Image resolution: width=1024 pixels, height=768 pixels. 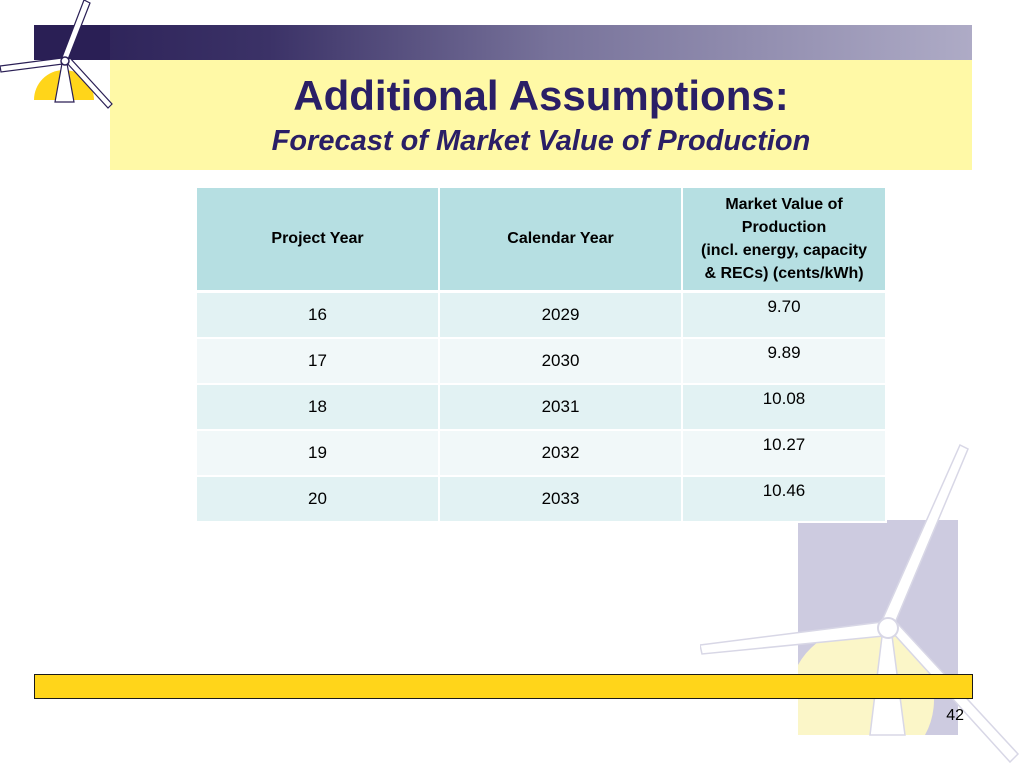 I want to click on page-number: 42, so click(x=955, y=715).